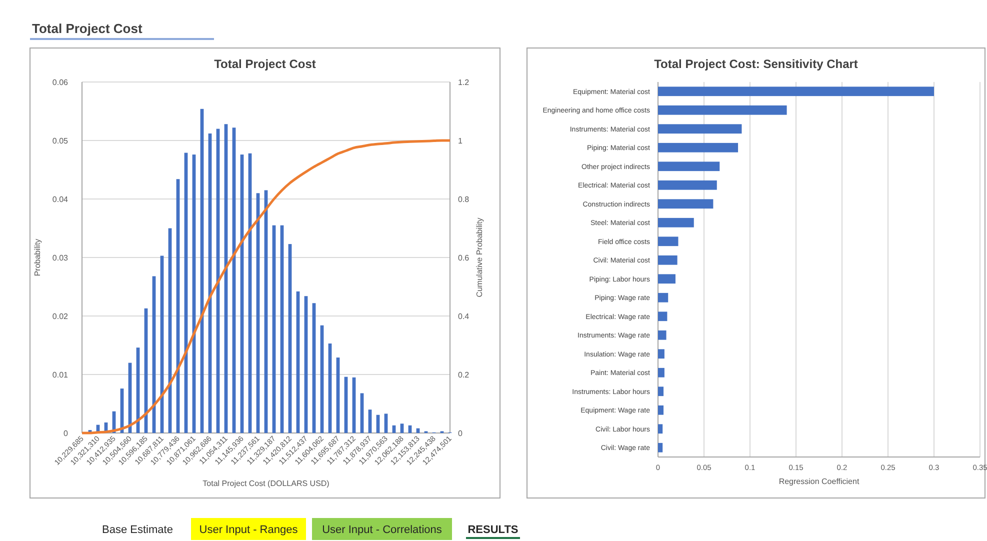  Describe the element at coordinates (87, 28) in the screenshot. I see `text: Total Project Cost` at that location.